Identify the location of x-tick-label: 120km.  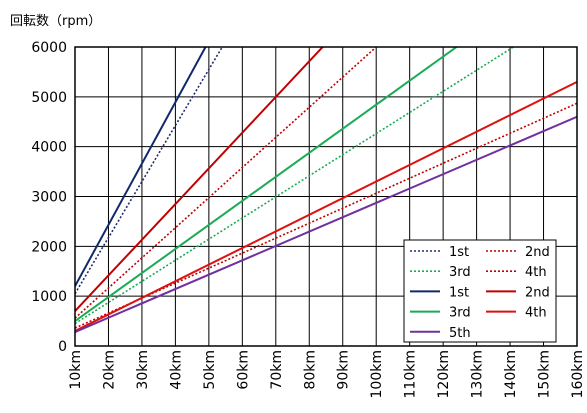
(444, 374).